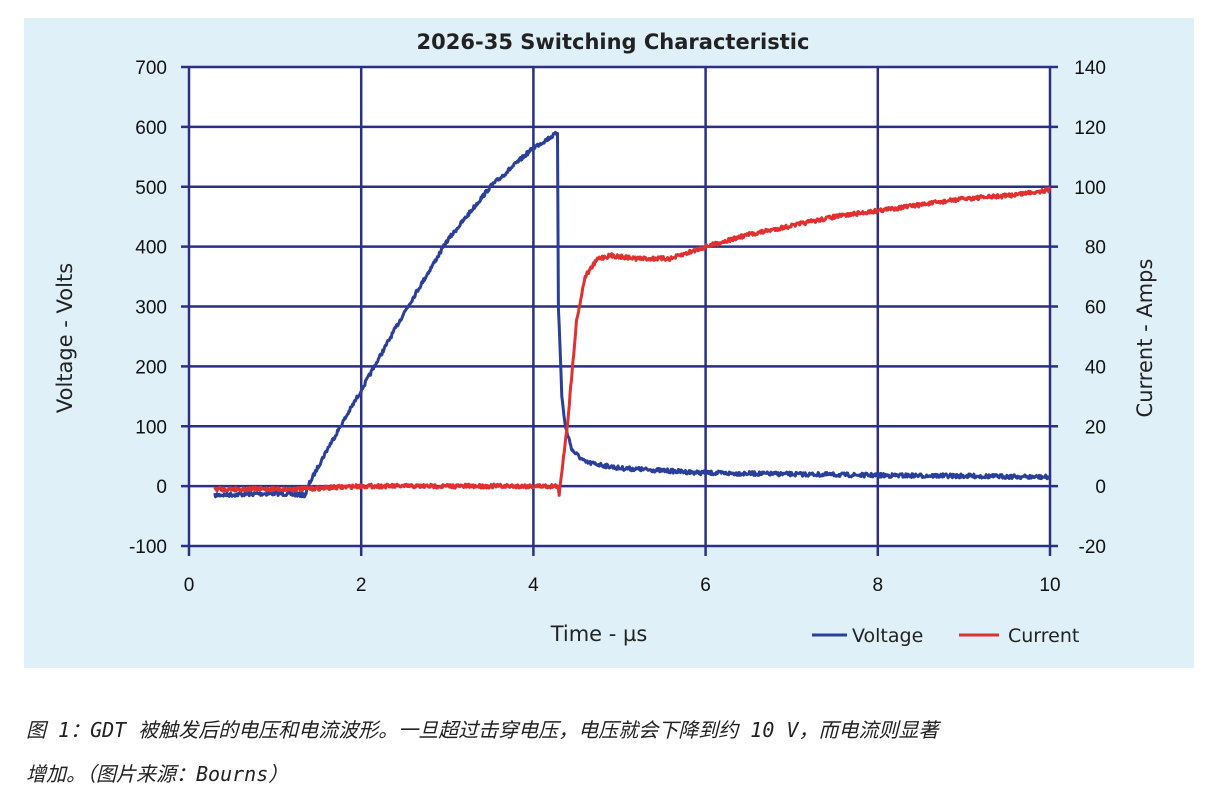  What do you see at coordinates (161, 487) in the screenshot?
I see `y-tick-label: 0` at bounding box center [161, 487].